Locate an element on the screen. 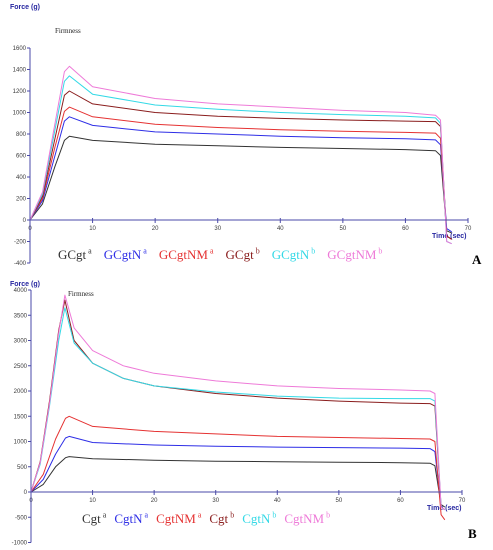 This screenshot has height=550, width=493. legend-item-gcgtnm-b: GCgtNM b is located at coordinates (354, 254).